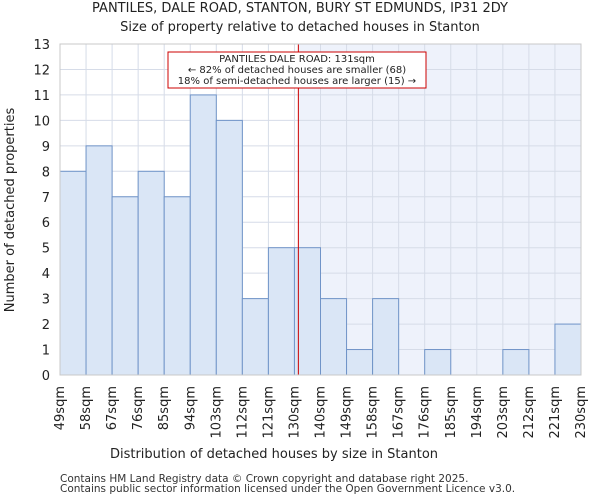 The height and width of the screenshot is (500, 600). I want to click on bar-85sqm, so click(177, 286).